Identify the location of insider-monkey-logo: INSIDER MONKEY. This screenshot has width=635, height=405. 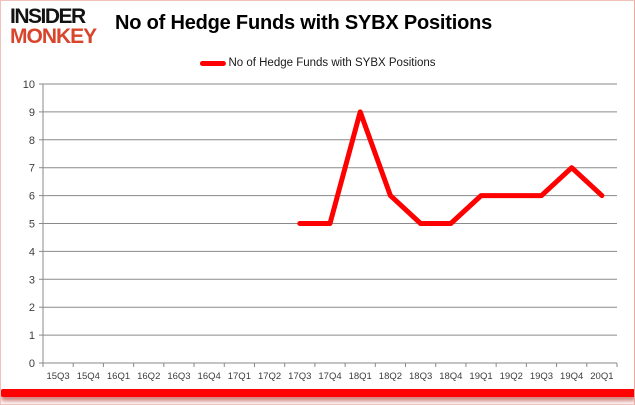
(53, 26).